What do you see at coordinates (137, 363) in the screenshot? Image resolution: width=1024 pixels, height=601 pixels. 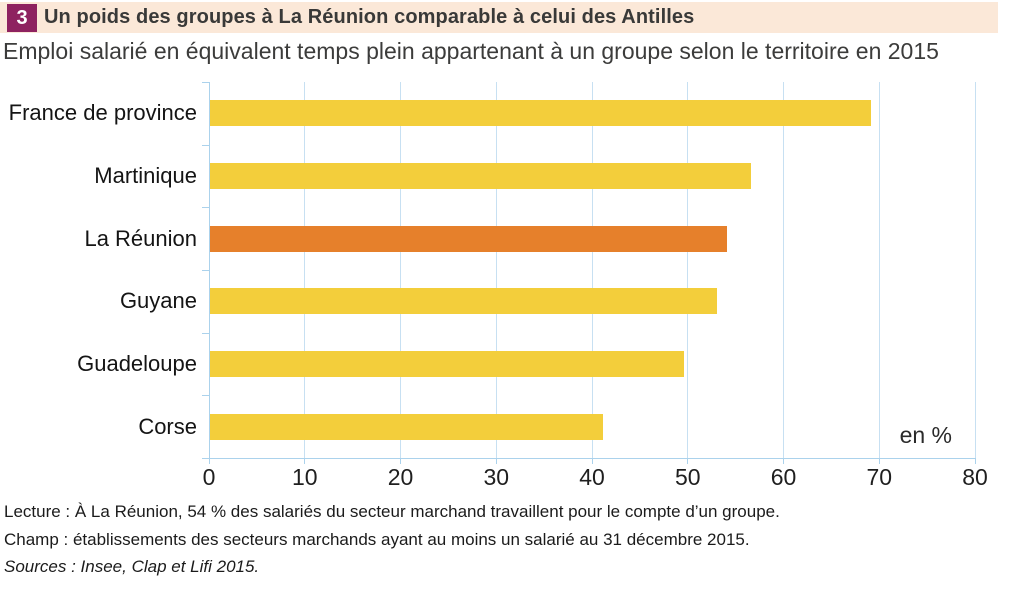 I see `category-label: Guadeloupe` at bounding box center [137, 363].